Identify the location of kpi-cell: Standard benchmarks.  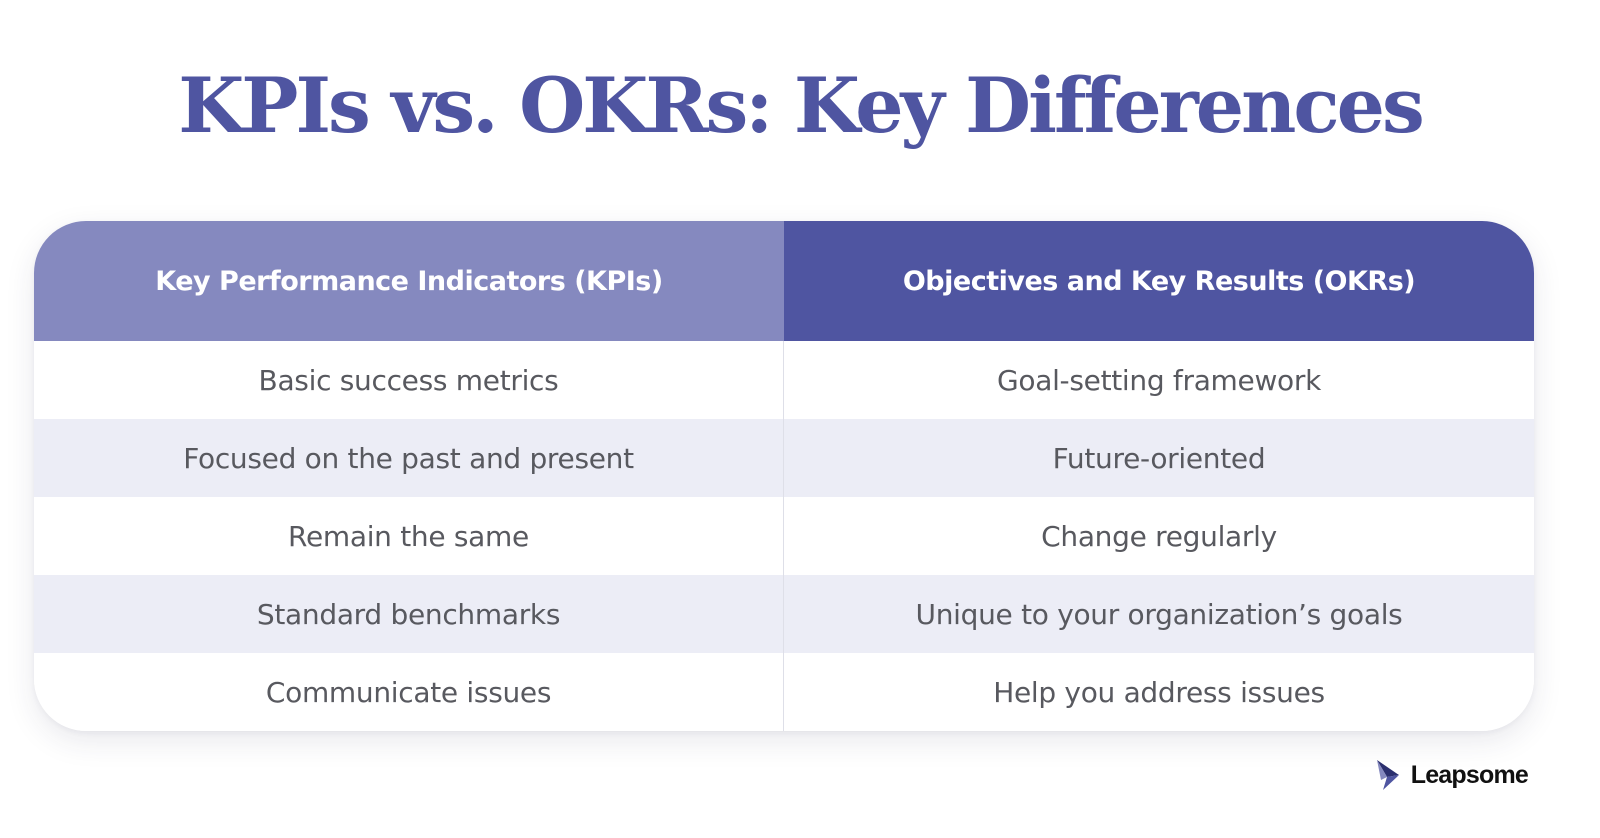
(409, 614).